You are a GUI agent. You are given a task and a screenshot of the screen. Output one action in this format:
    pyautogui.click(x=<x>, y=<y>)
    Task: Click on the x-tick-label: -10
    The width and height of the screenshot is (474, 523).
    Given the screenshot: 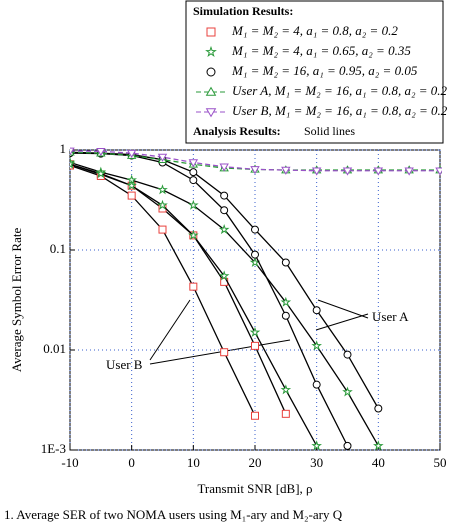 What is the action you would take?
    pyautogui.click(x=69, y=462)
    